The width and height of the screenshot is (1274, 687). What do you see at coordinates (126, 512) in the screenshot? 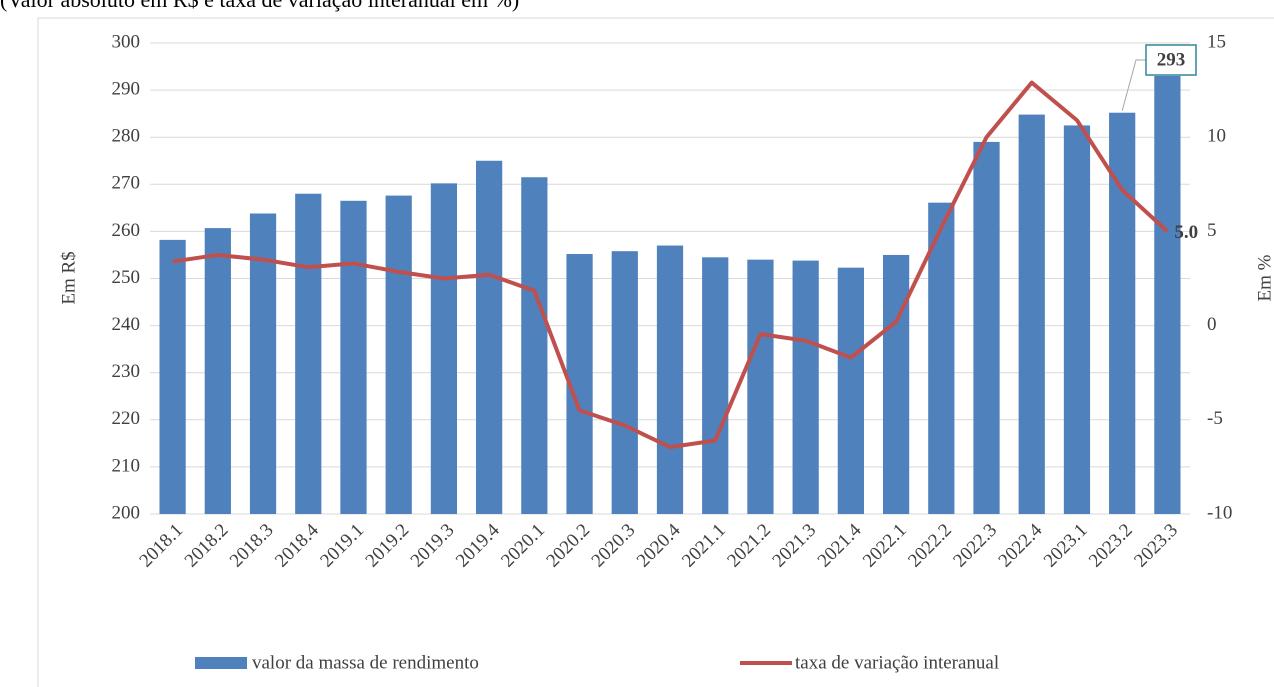
I see `y-tick-label: 200` at bounding box center [126, 512].